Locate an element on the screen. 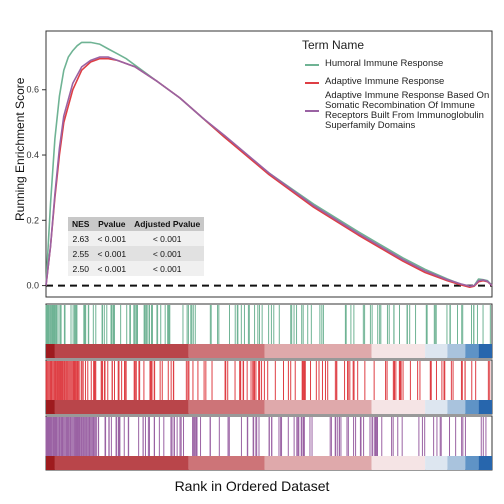 The height and width of the screenshot is (504, 504). legend-label-humoral: Humoral Immune Response is located at coordinates (384, 63).